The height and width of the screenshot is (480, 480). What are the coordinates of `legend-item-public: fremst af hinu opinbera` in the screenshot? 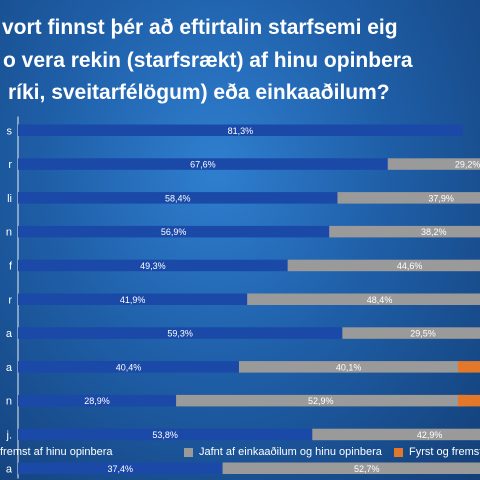 It's located at (56, 452).